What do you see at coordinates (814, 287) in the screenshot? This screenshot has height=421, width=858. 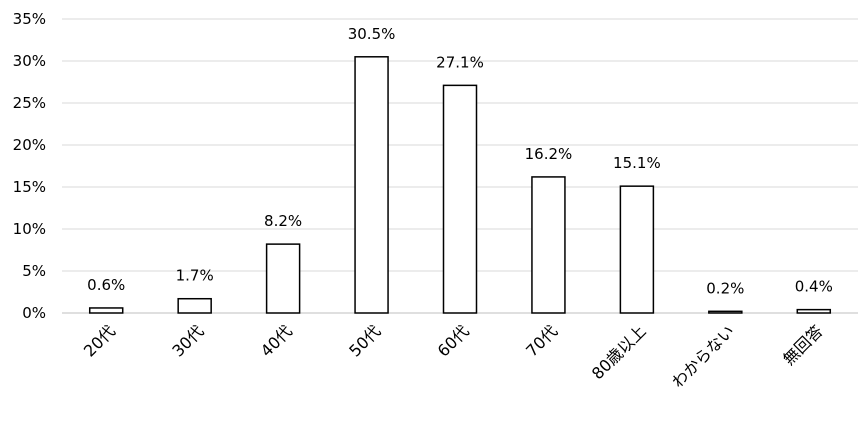 I see `data-label: 0.4%` at bounding box center [814, 287].